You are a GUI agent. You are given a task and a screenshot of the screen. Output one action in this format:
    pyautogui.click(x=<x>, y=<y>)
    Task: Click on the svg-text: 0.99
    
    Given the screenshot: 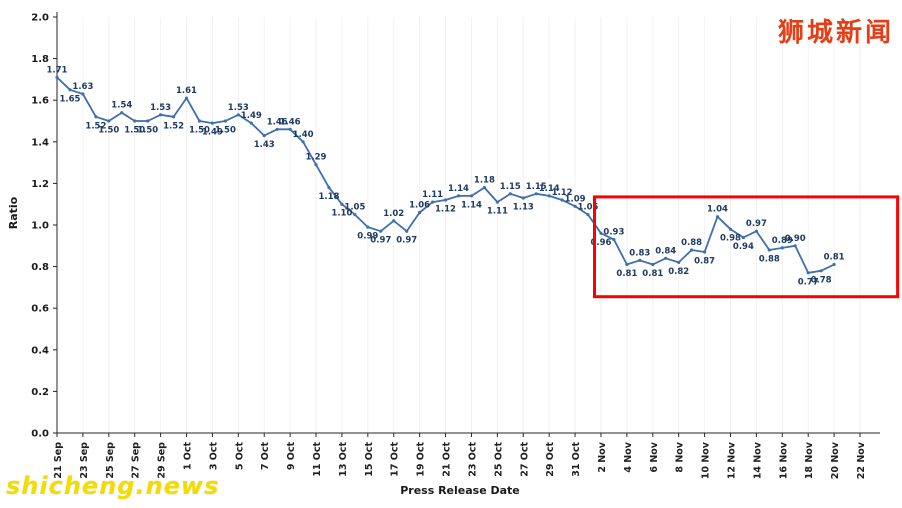 What is the action you would take?
    pyautogui.click(x=367, y=237)
    